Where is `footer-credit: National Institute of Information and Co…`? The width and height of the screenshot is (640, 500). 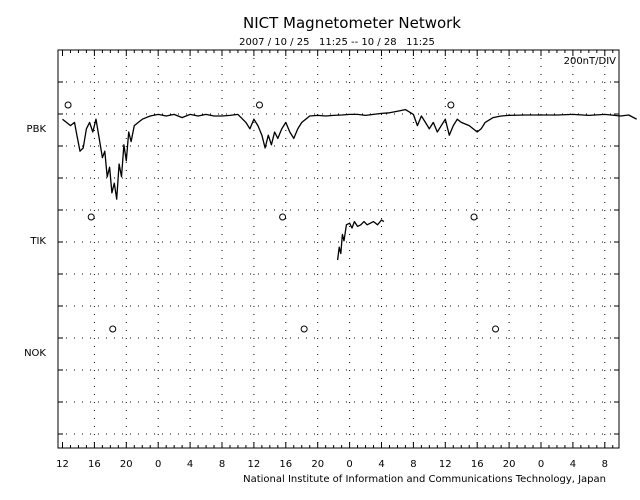 footer-credit: National Institute of Information and Co… is located at coordinates (424, 479).